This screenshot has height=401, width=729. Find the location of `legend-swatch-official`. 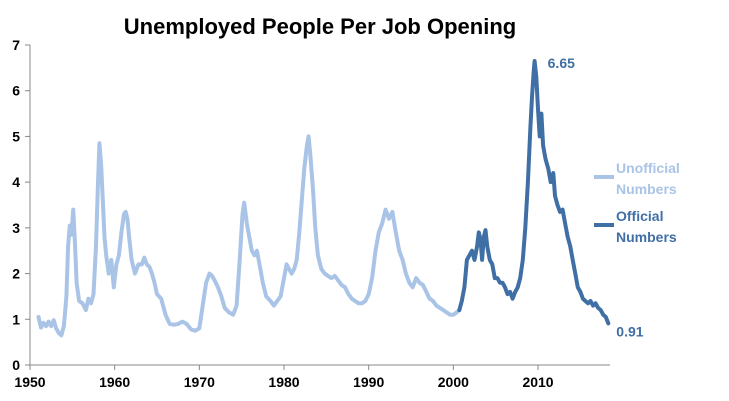

legend-swatch-official is located at coordinates (604, 225).